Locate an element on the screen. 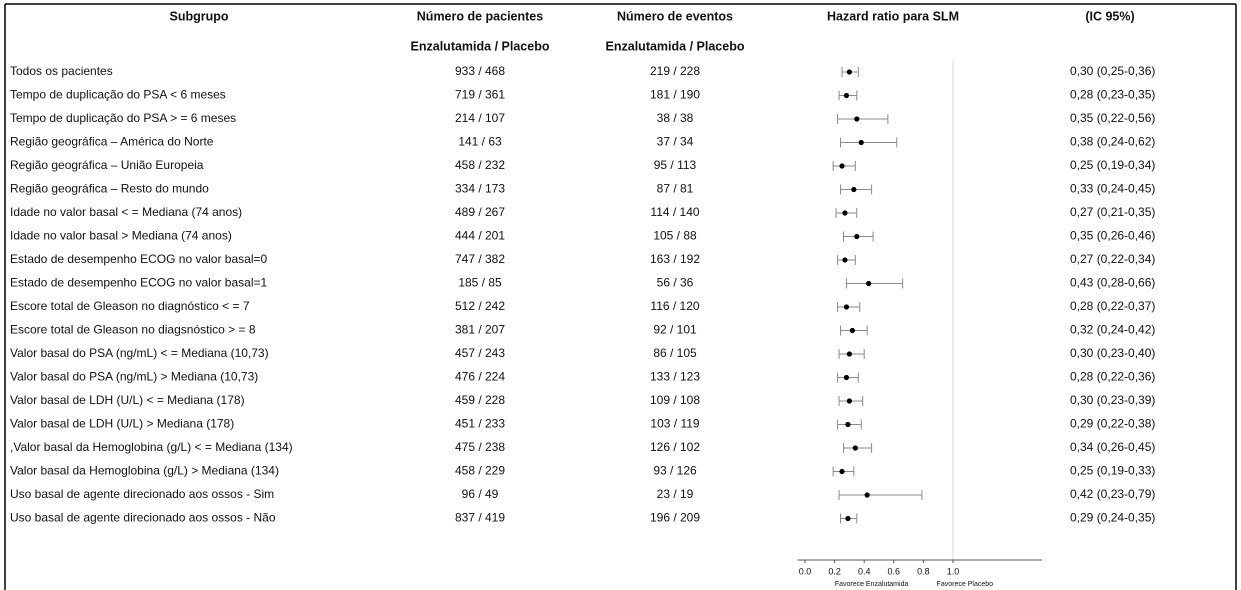  patients-count: 96 / 49 is located at coordinates (480, 494).